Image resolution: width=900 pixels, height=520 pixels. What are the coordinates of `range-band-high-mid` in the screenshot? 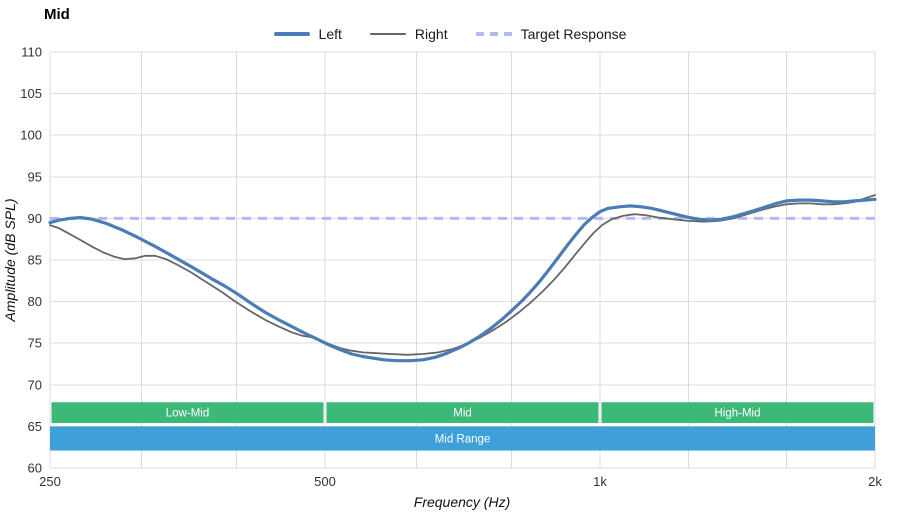 It's located at (737, 413).